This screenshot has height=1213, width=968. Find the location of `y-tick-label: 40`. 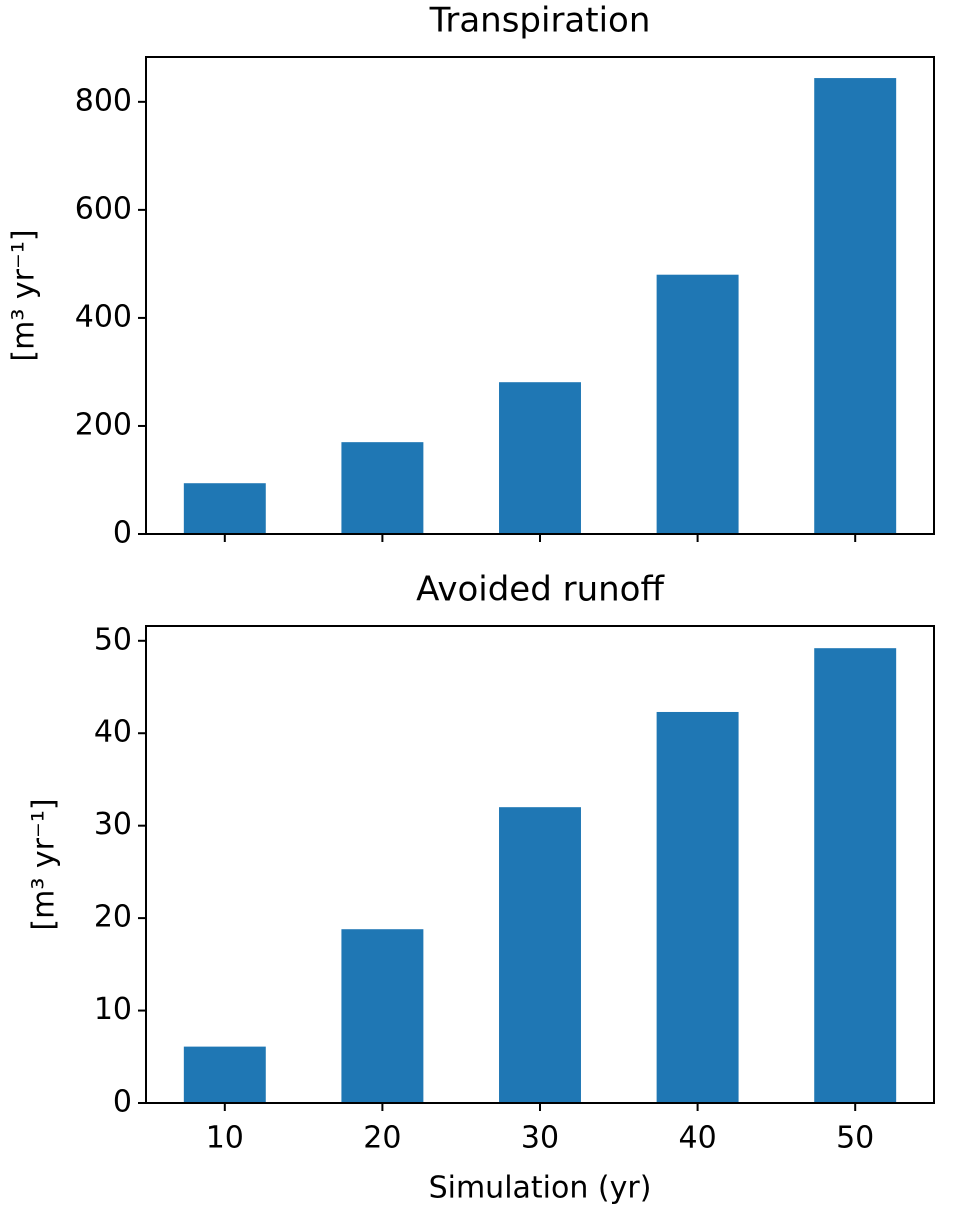

y-tick-label: 40 is located at coordinates (113, 732).